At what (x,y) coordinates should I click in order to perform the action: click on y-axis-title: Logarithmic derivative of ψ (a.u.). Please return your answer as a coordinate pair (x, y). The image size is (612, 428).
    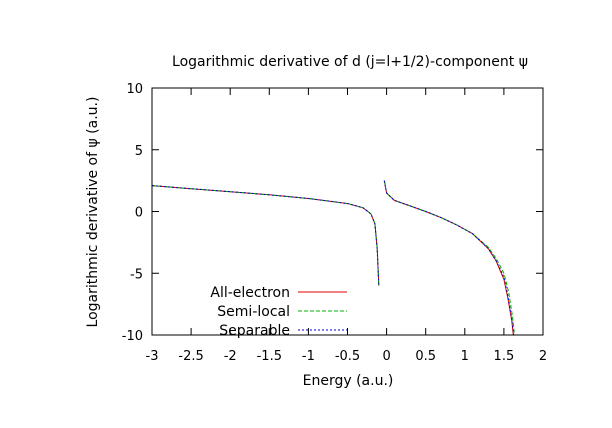
    Looking at the image, I should click on (93, 212).